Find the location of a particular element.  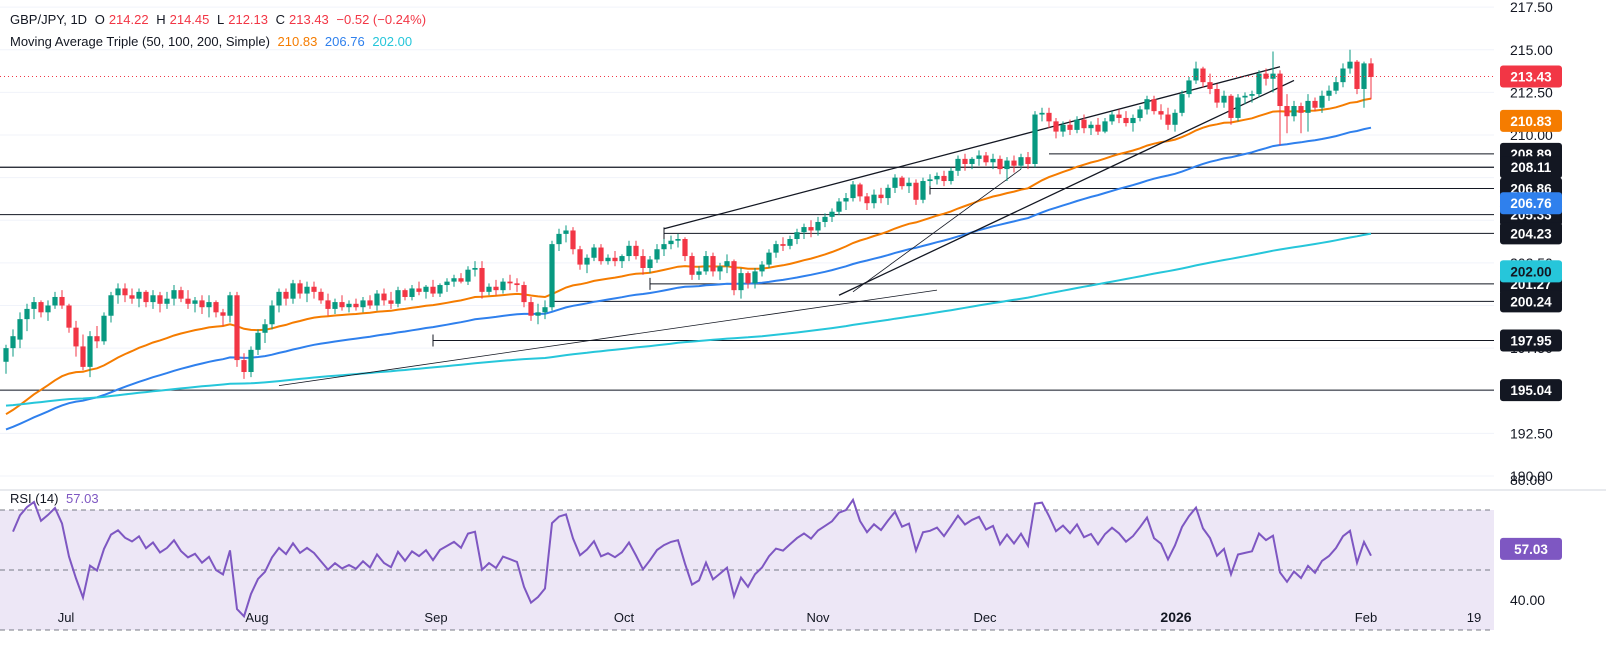

time-tick-label: Sep is located at coordinates (435, 617).